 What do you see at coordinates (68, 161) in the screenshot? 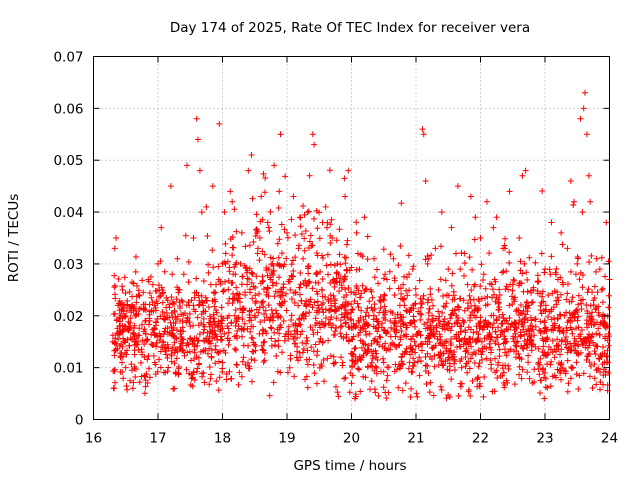
I see `y-tick-label: 0.05` at bounding box center [68, 161].